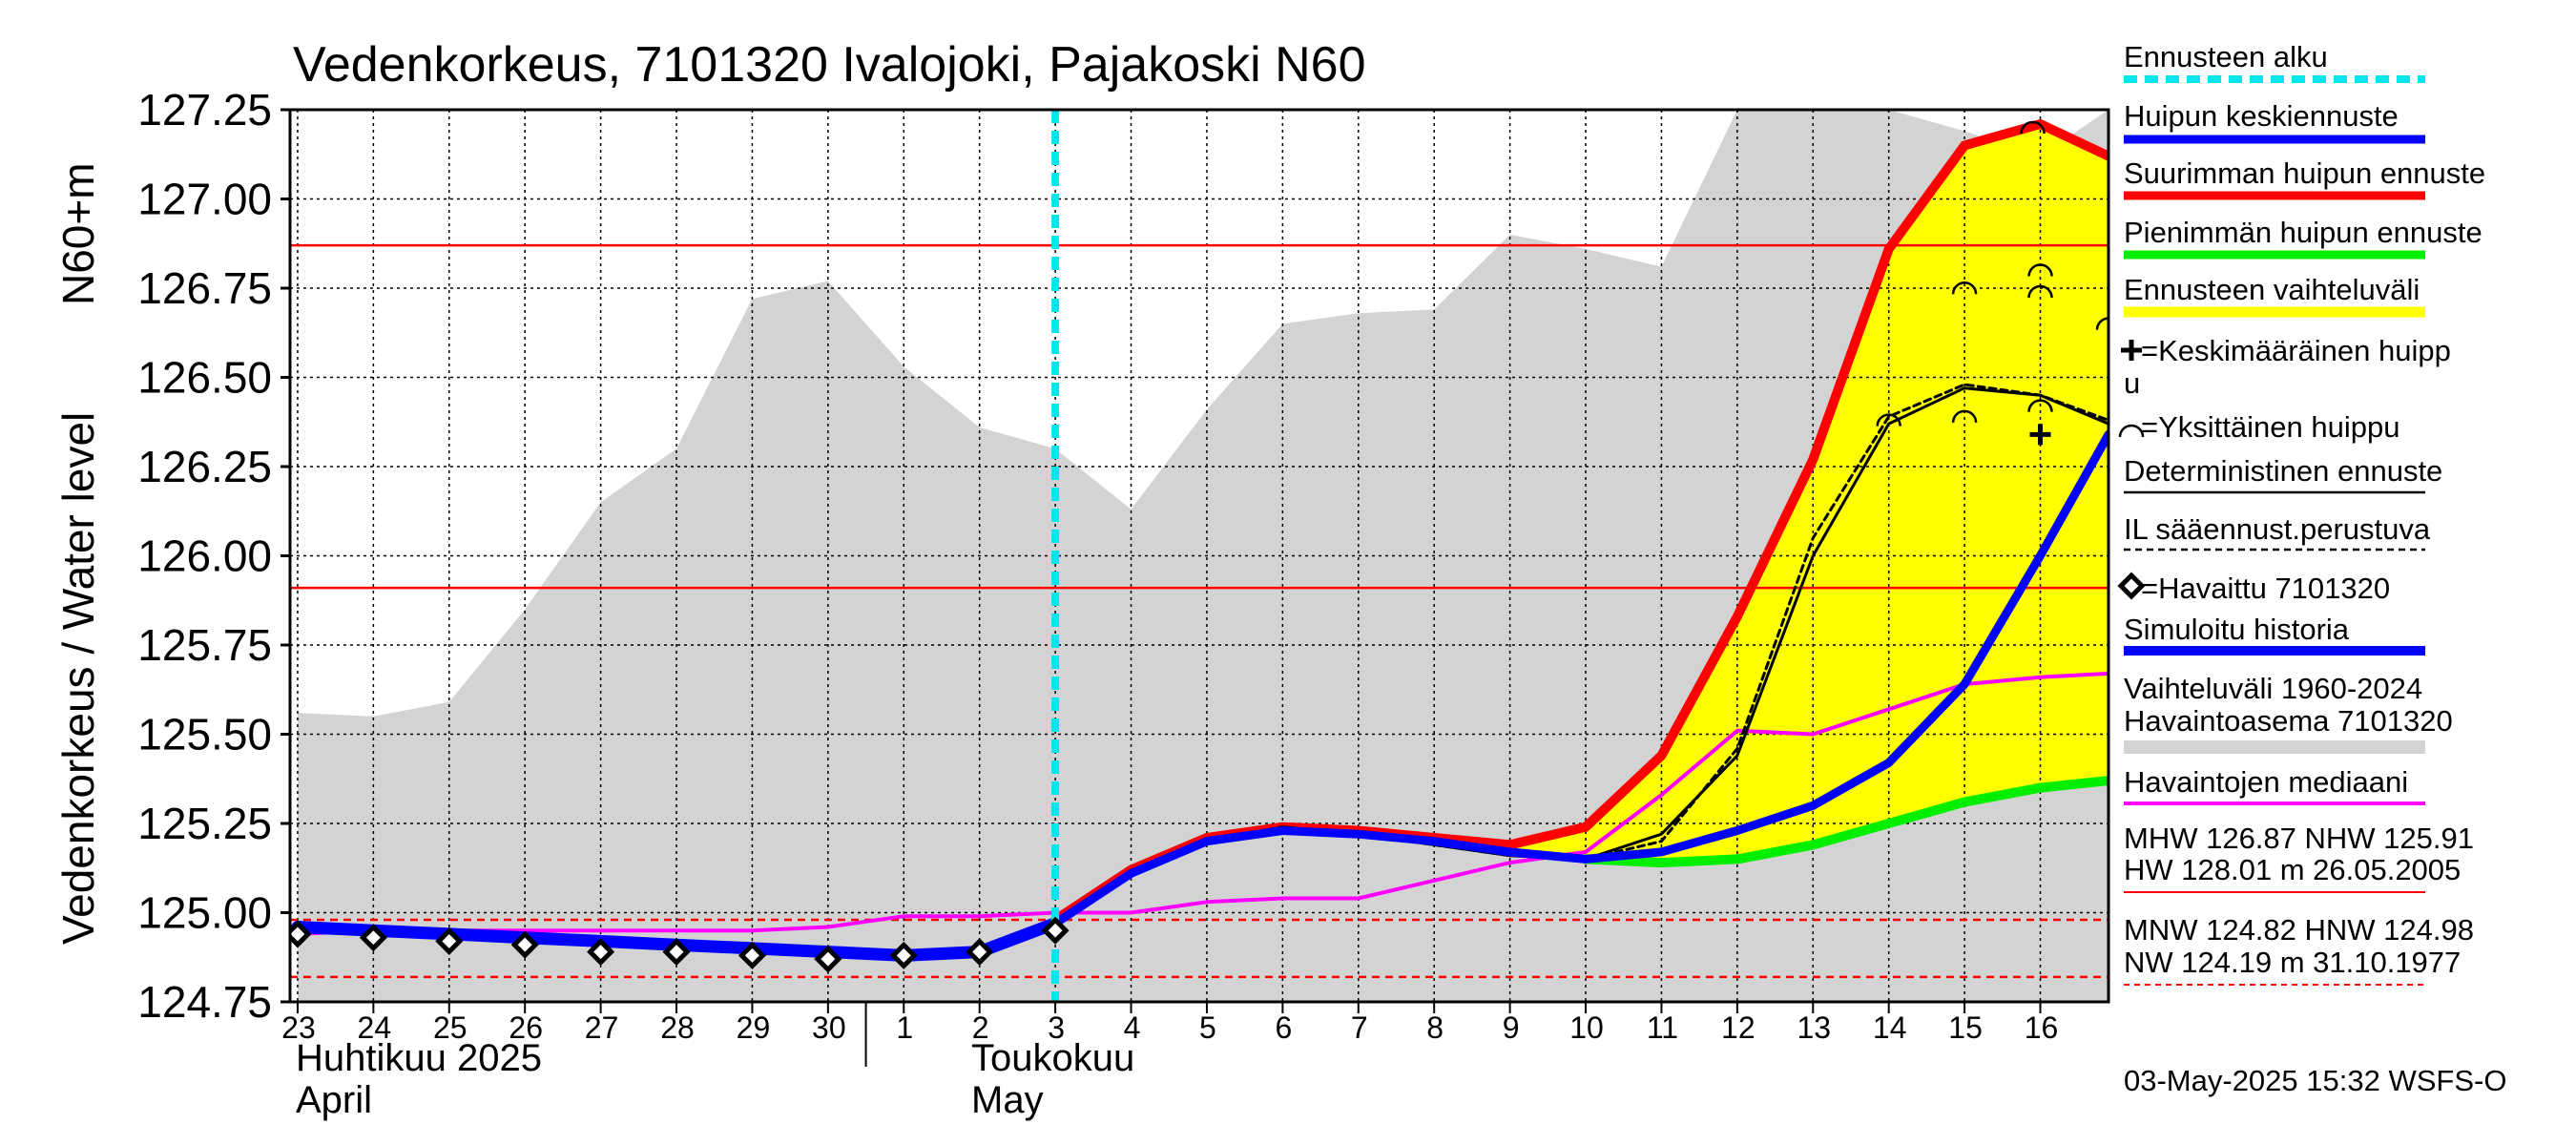  What do you see at coordinates (2299, 930) in the screenshot?
I see `legend-label: MNW 124.82 HNW 124.98` at bounding box center [2299, 930].